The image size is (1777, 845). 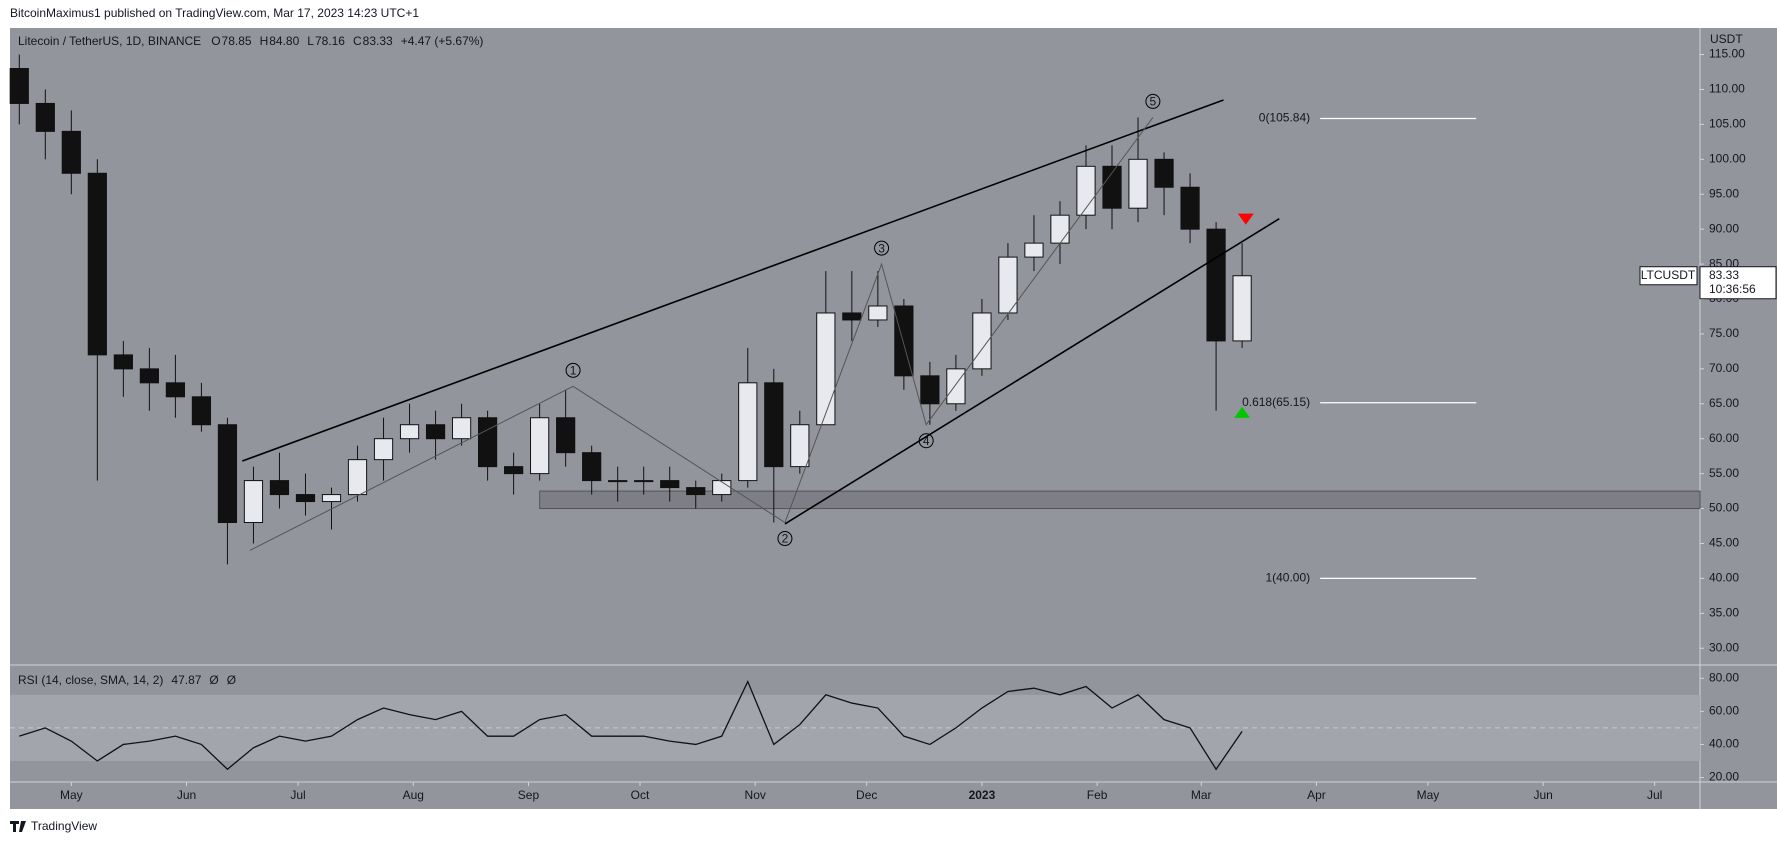 What do you see at coordinates (1724, 473) in the screenshot?
I see `y-tick-label: 55.00` at bounding box center [1724, 473].